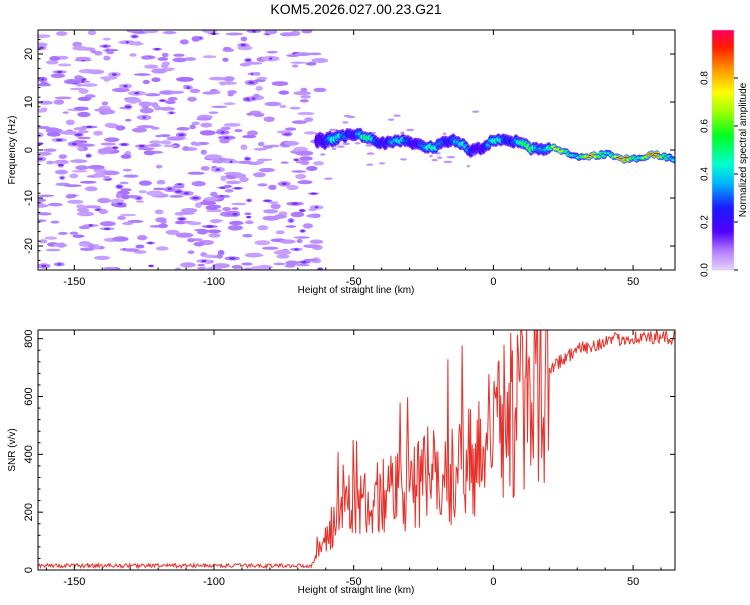  I want to click on snr-xlabel: Height of straight line (km), so click(356, 590).